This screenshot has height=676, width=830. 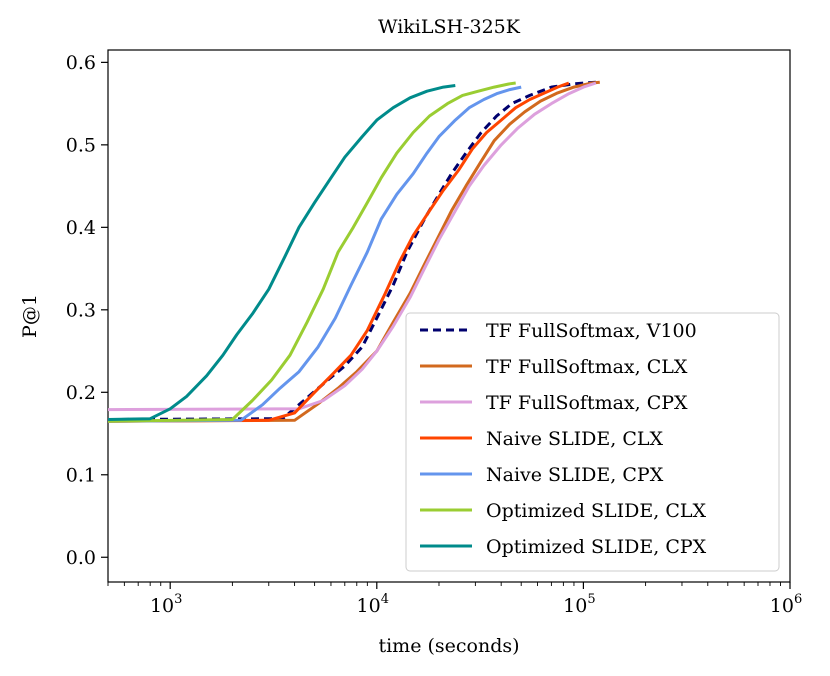 What do you see at coordinates (454, 599) in the screenshot?
I see `x-axis: 10³ 10⁴ 10⁵ 10⁶` at bounding box center [454, 599].